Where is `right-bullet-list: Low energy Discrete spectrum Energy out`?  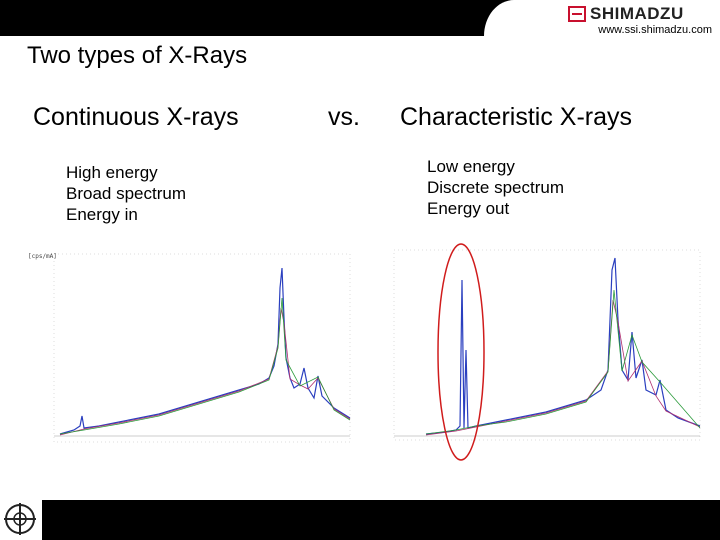
right-bullet-list: Low energy Discrete spectrum Energy out is located at coordinates (495, 187).